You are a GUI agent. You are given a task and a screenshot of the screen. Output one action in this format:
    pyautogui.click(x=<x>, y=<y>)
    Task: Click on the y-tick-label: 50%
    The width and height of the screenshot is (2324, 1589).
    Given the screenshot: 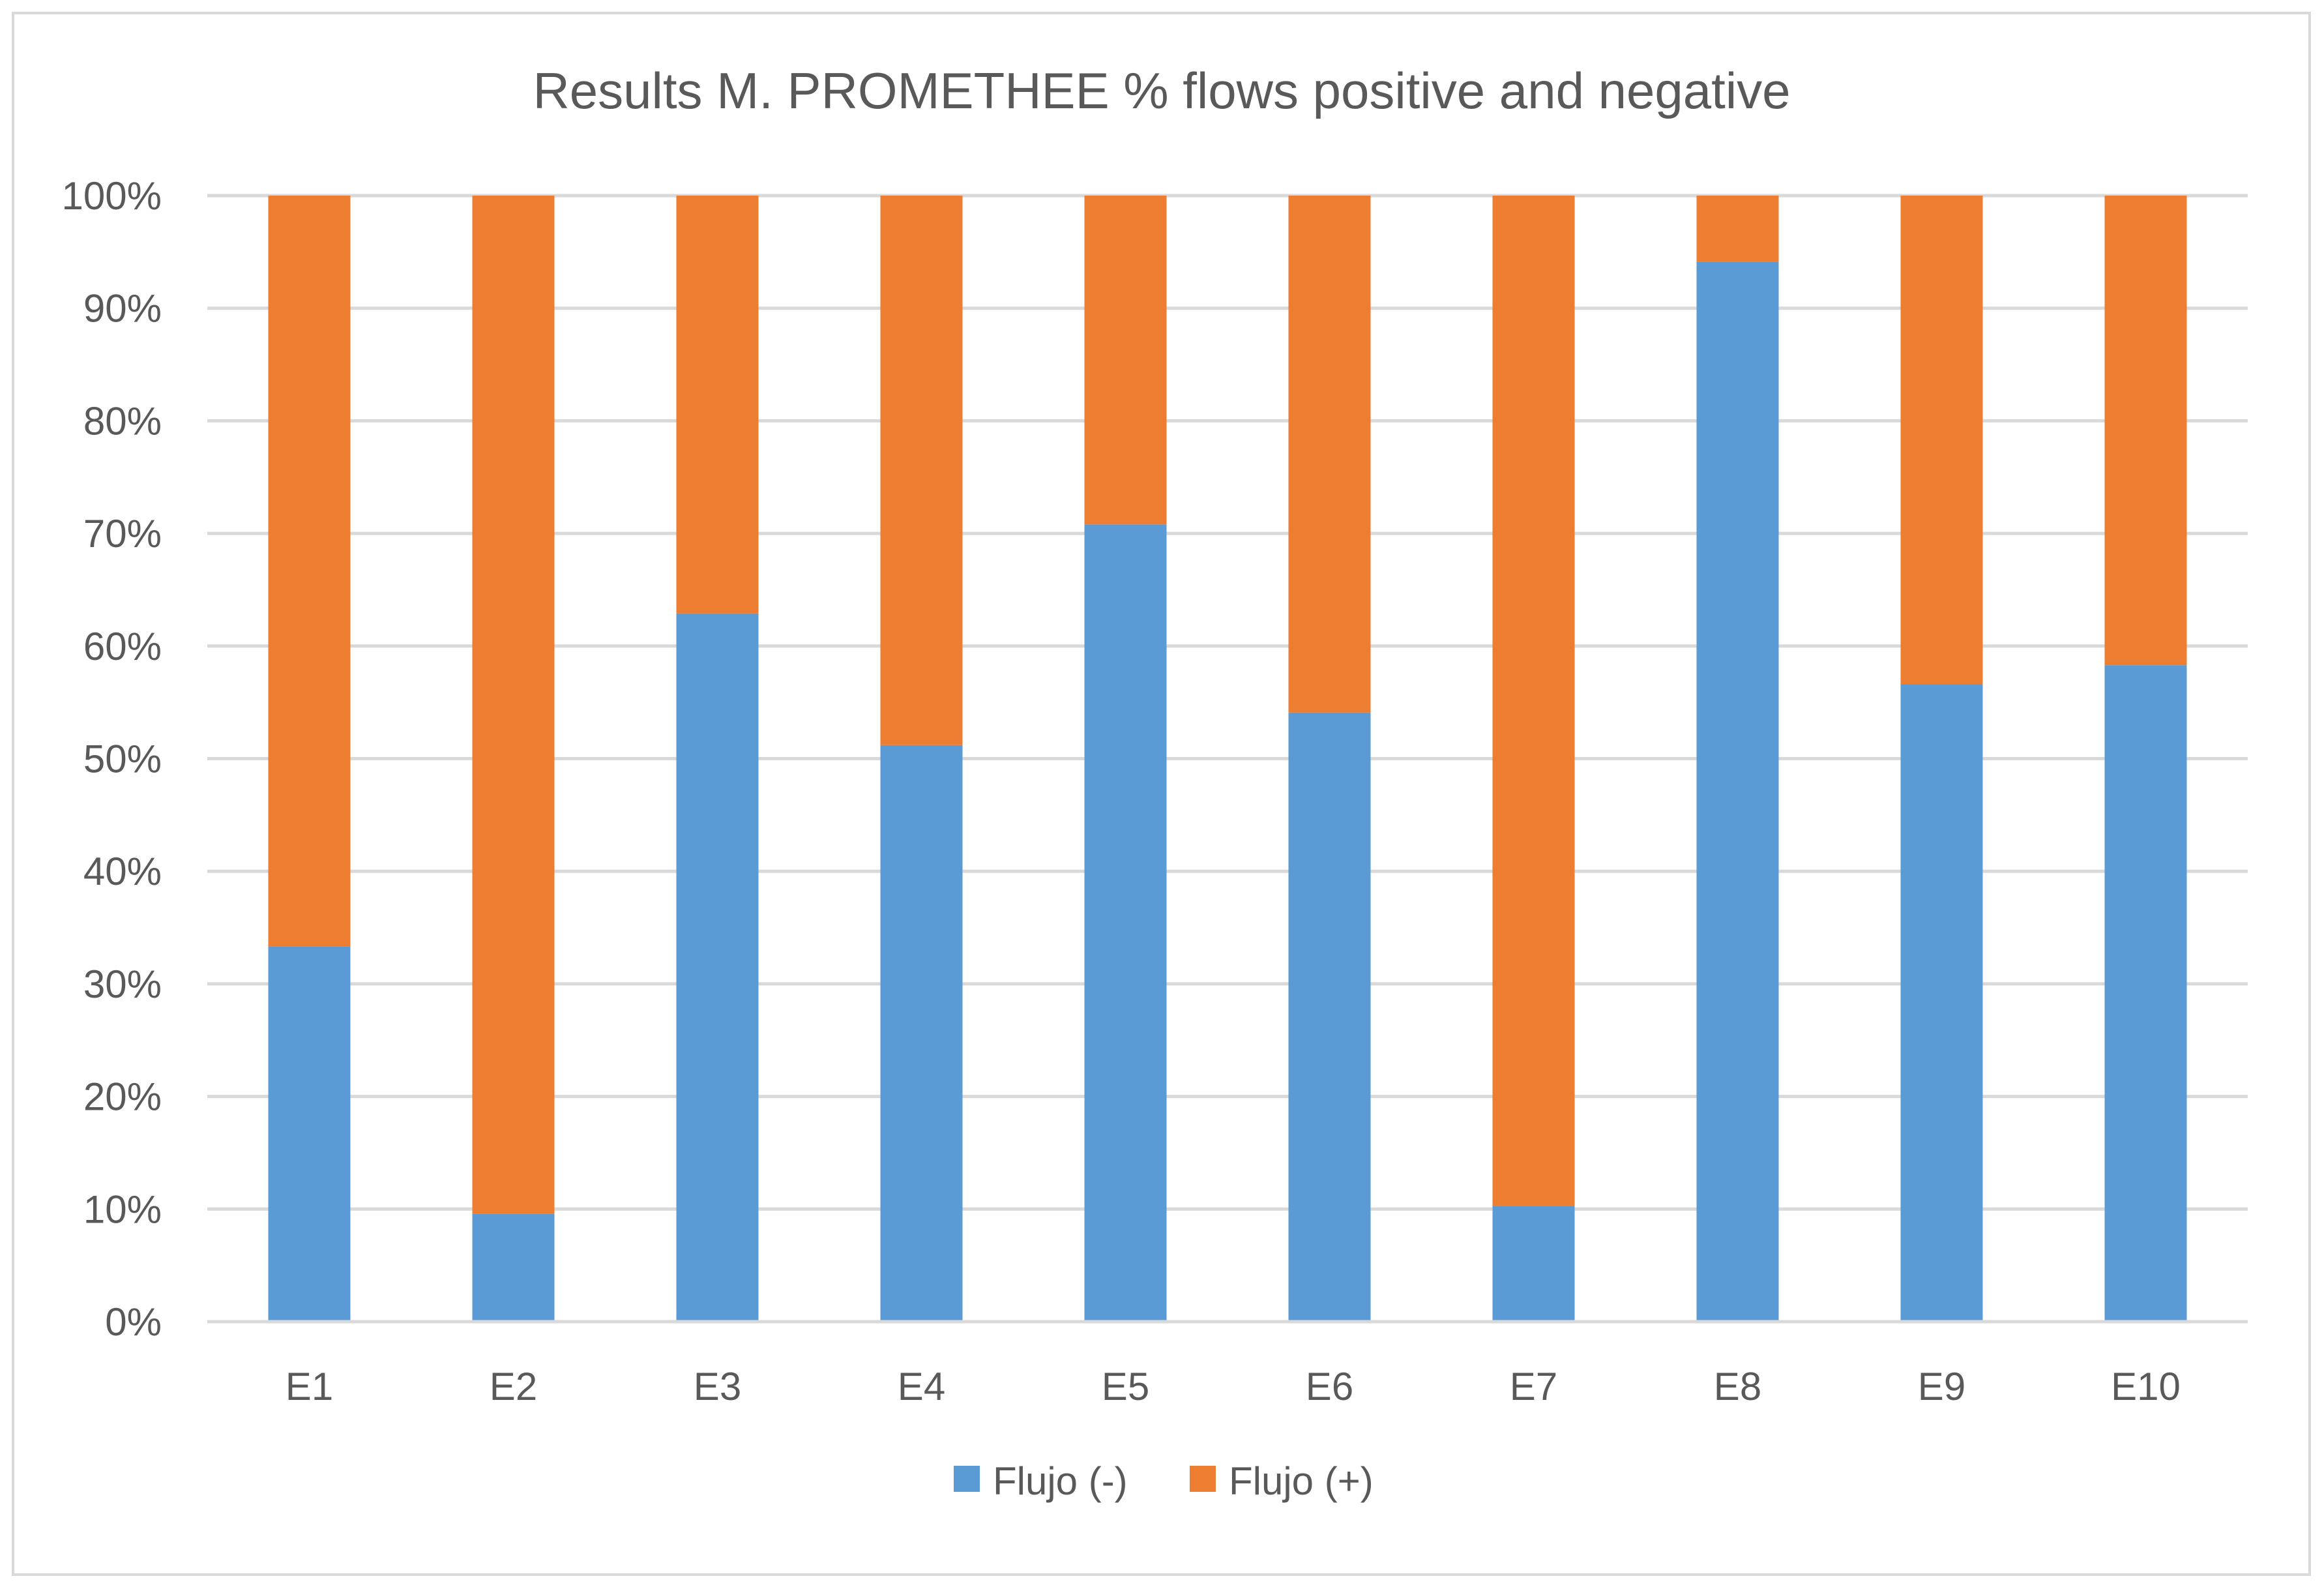 What is the action you would take?
    pyautogui.click(x=122, y=759)
    